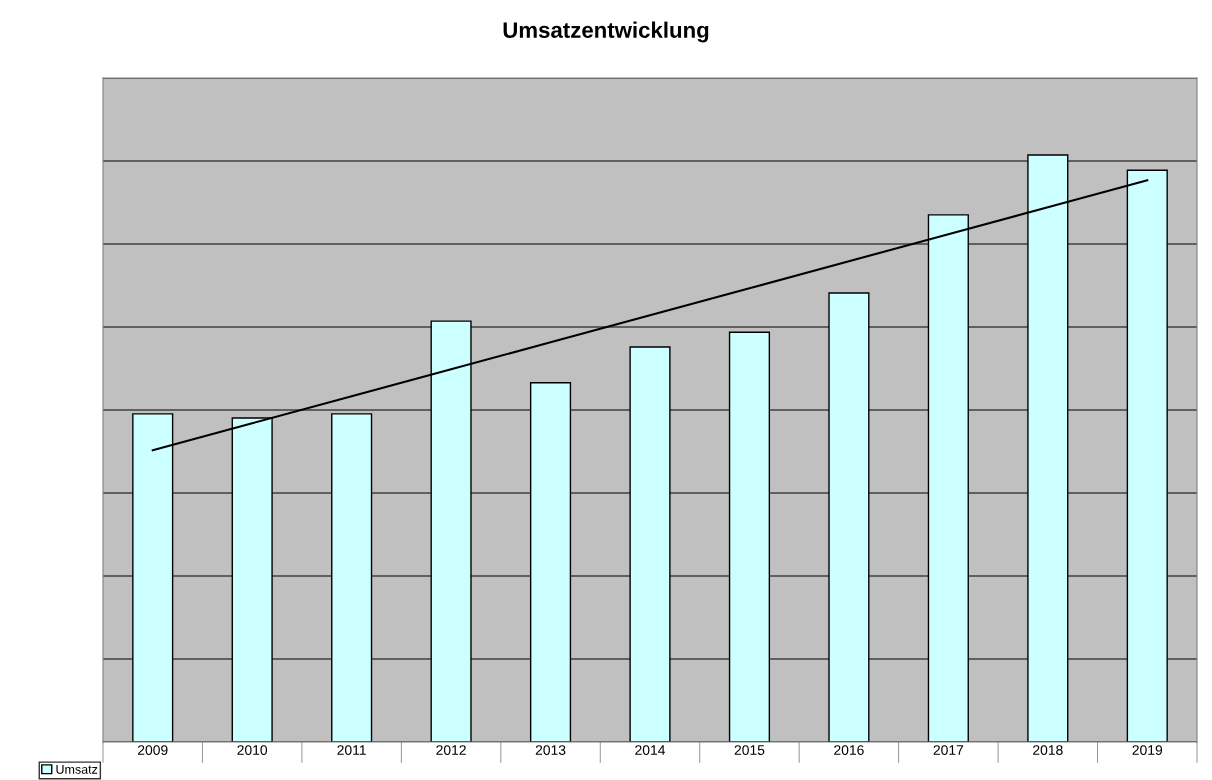 The width and height of the screenshot is (1212, 780). Describe the element at coordinates (849, 750) in the screenshot. I see `x-tick-label: 2016` at that location.